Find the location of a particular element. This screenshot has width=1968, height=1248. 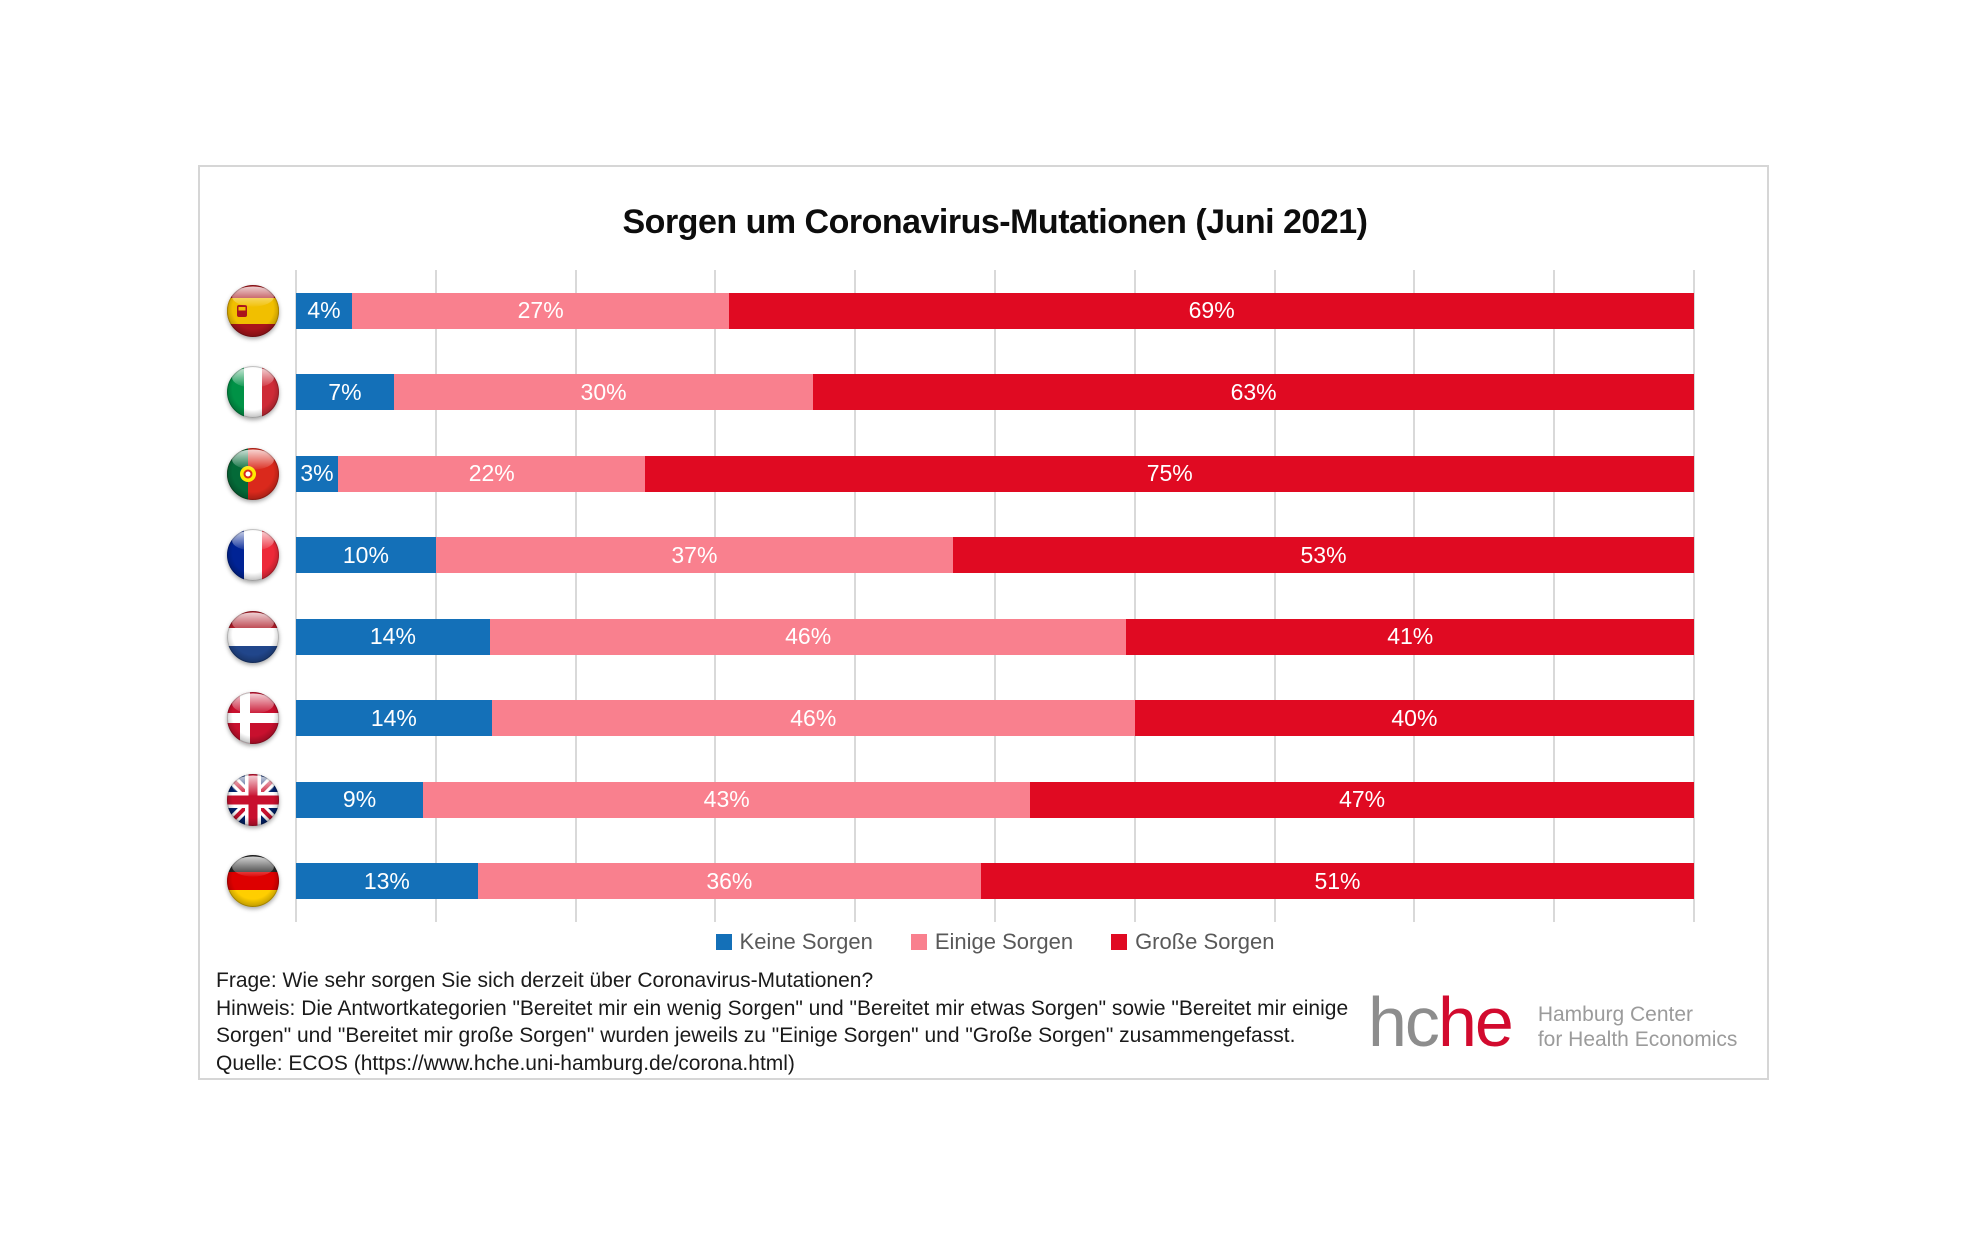

bar-segment: 9% is located at coordinates (360, 799).